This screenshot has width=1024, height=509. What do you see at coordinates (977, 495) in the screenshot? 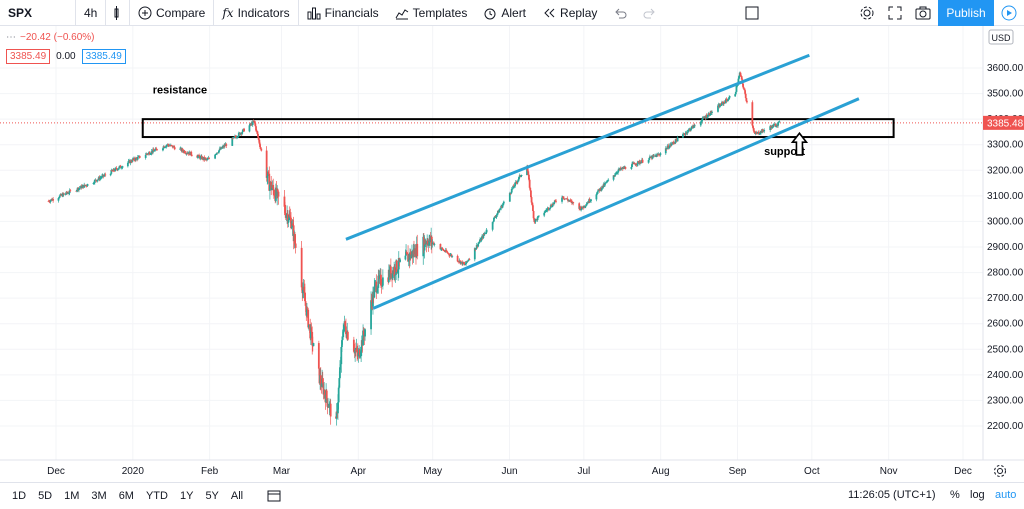
I see `log-toggle: log` at bounding box center [977, 495].